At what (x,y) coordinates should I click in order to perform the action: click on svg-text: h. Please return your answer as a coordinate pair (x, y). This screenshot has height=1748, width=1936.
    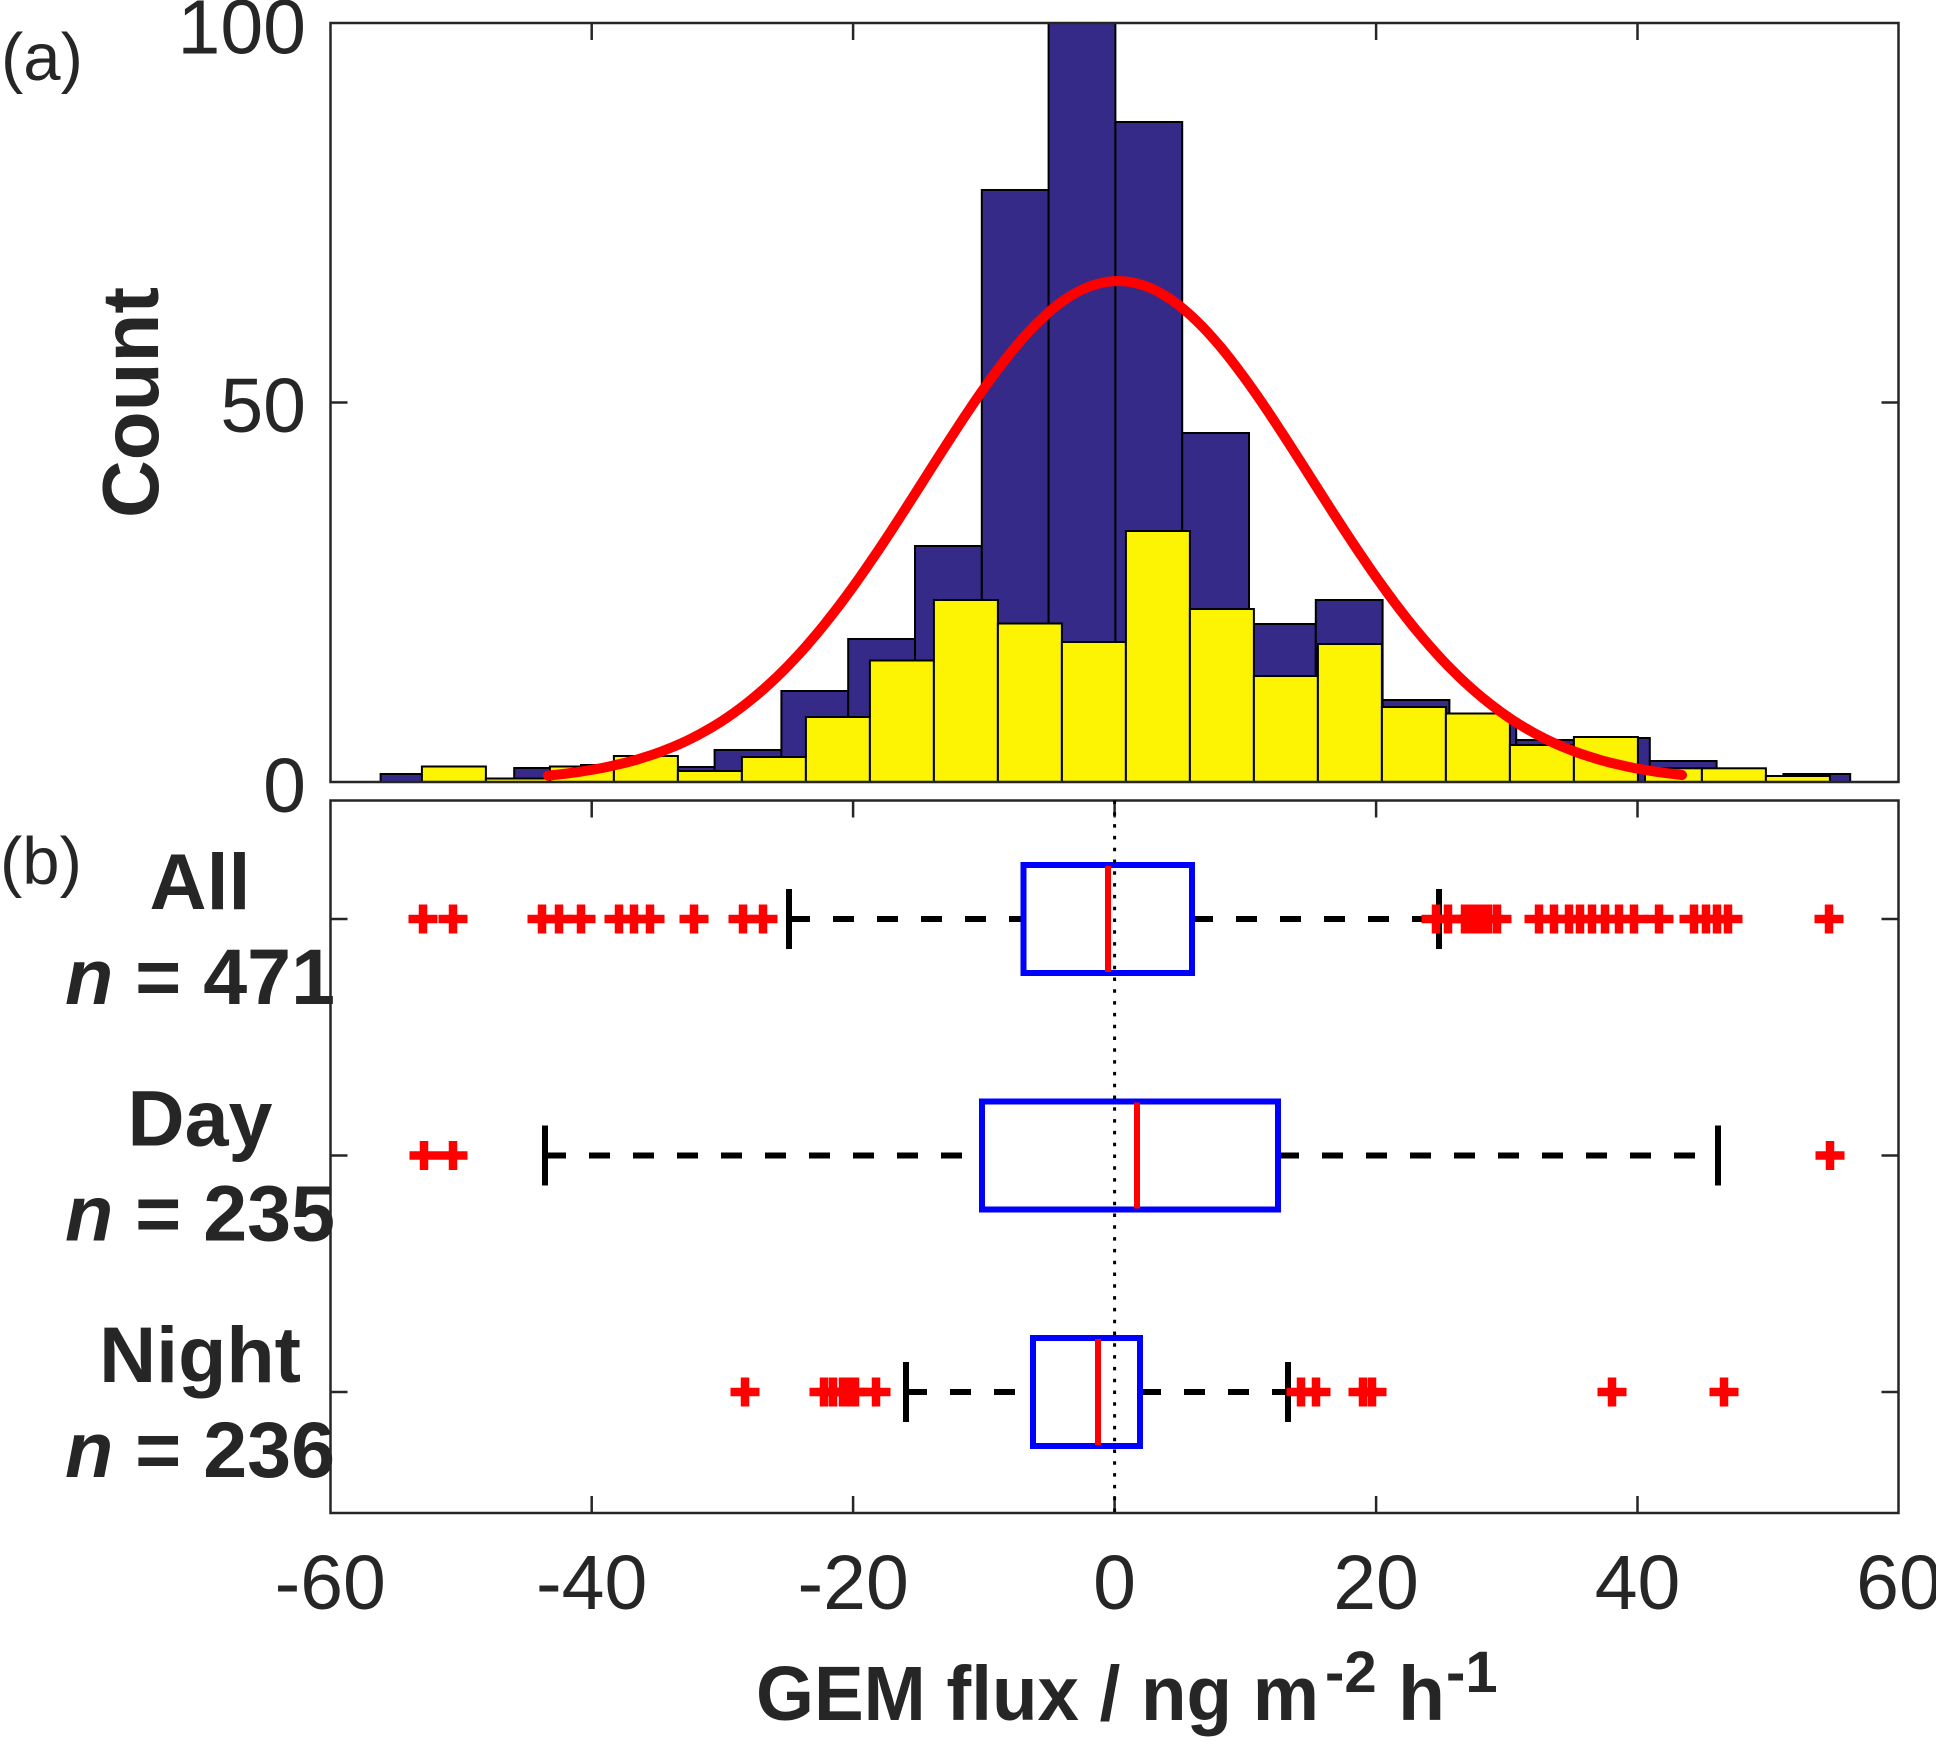
    Looking at the image, I should click on (1421, 1694).